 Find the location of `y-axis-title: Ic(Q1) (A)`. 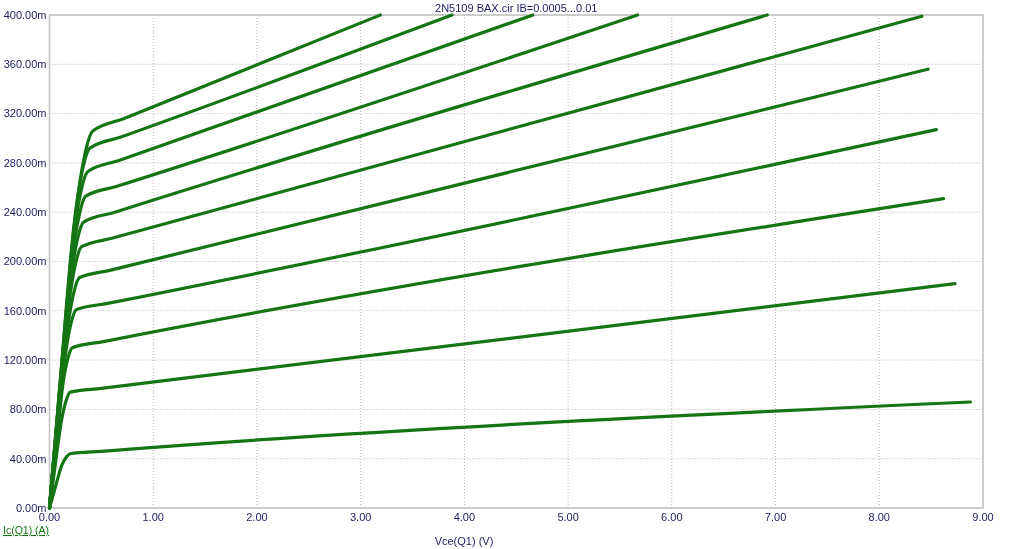

y-axis-title: Ic(Q1) (A) is located at coordinates (26, 530).